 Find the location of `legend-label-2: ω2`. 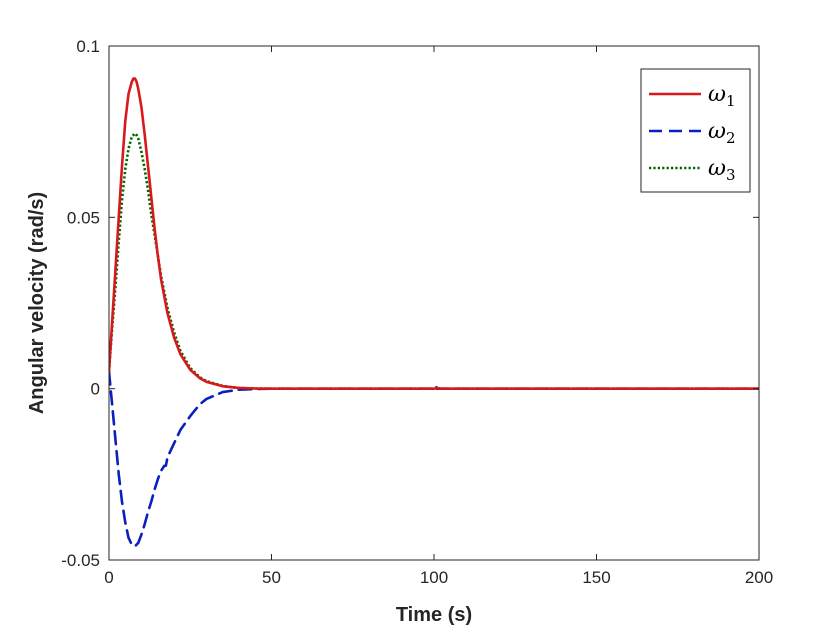

legend-label-2: ω2 is located at coordinates (722, 133).